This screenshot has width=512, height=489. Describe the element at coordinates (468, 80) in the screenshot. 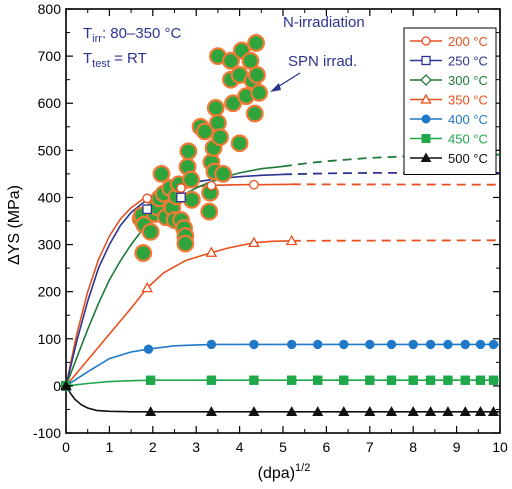

I see `legend-label: 300 °C` at that location.